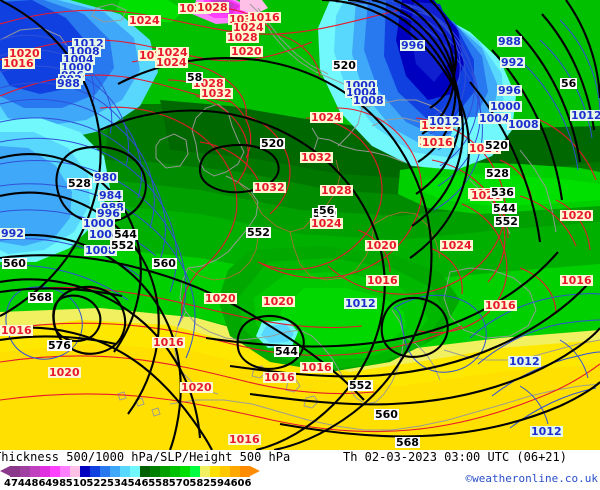 Image resolution: width=600 pixels, height=490 pixels. What do you see at coordinates (110, 195) in the screenshot?
I see `contour-label-984: 984` at bounding box center [110, 195].